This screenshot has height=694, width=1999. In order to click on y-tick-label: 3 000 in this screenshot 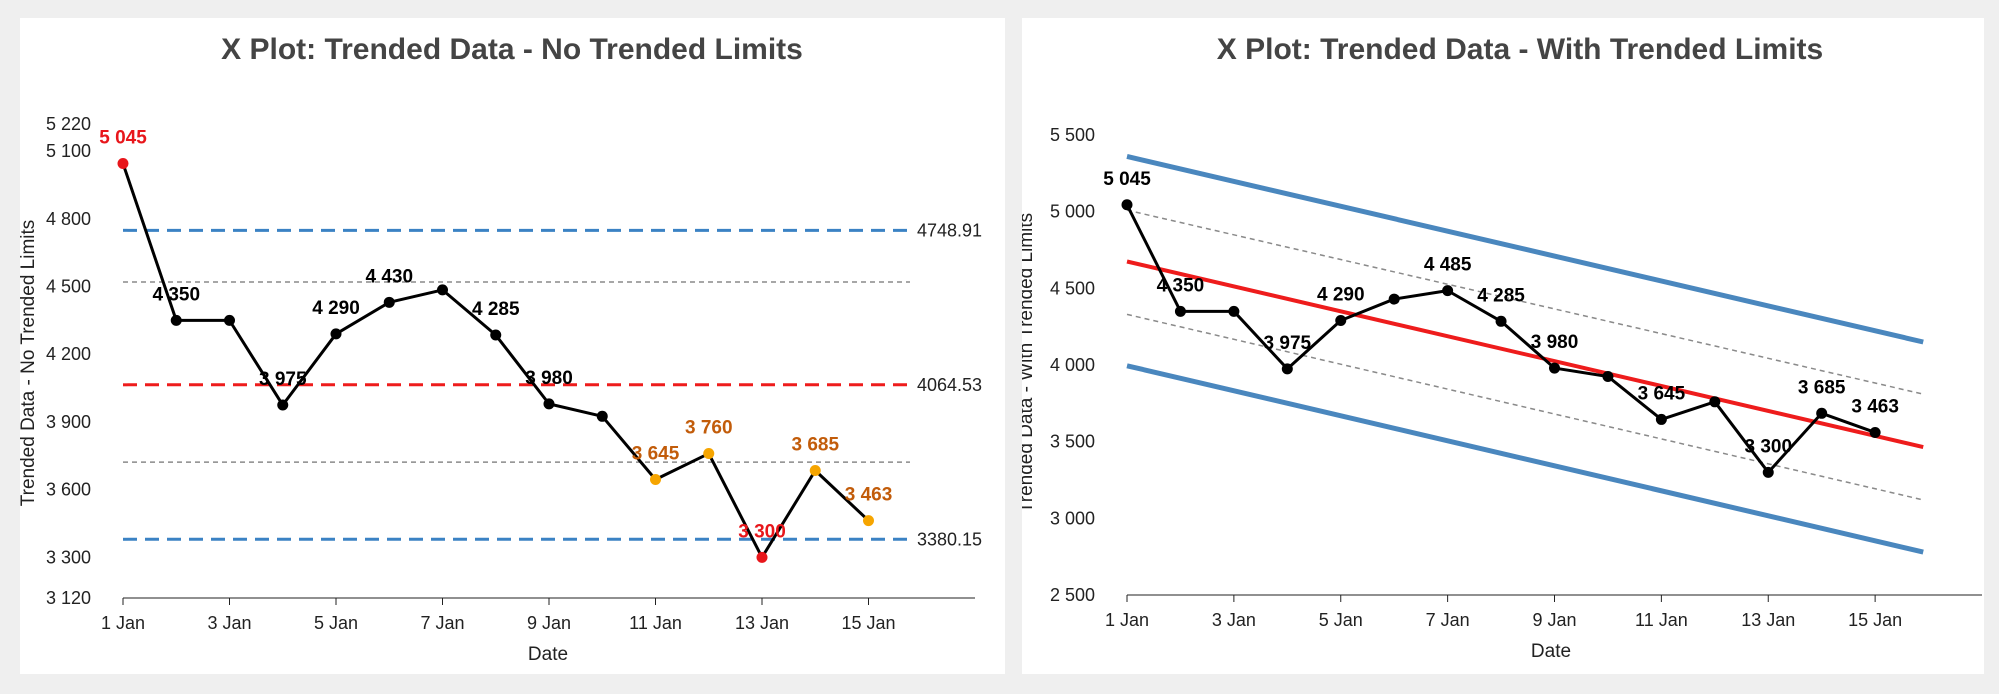, I will do `click(1072, 518)`.